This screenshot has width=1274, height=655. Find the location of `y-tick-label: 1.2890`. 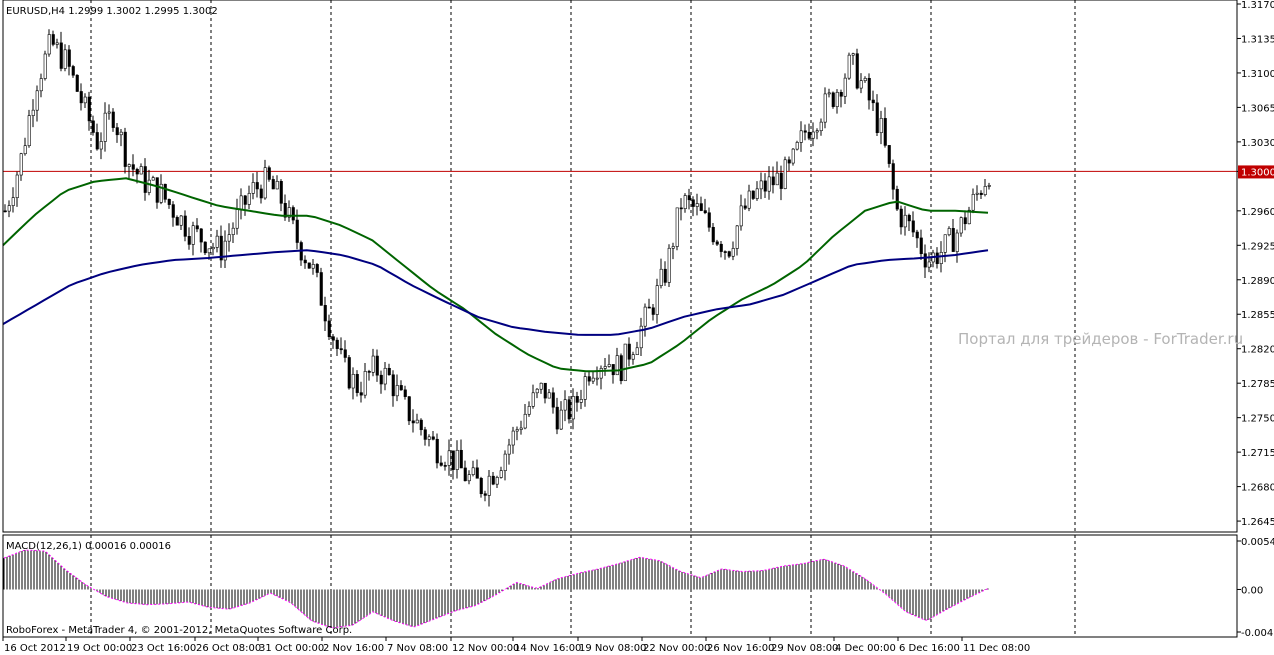

y-tick-label: 1.2890 is located at coordinates (1257, 281).